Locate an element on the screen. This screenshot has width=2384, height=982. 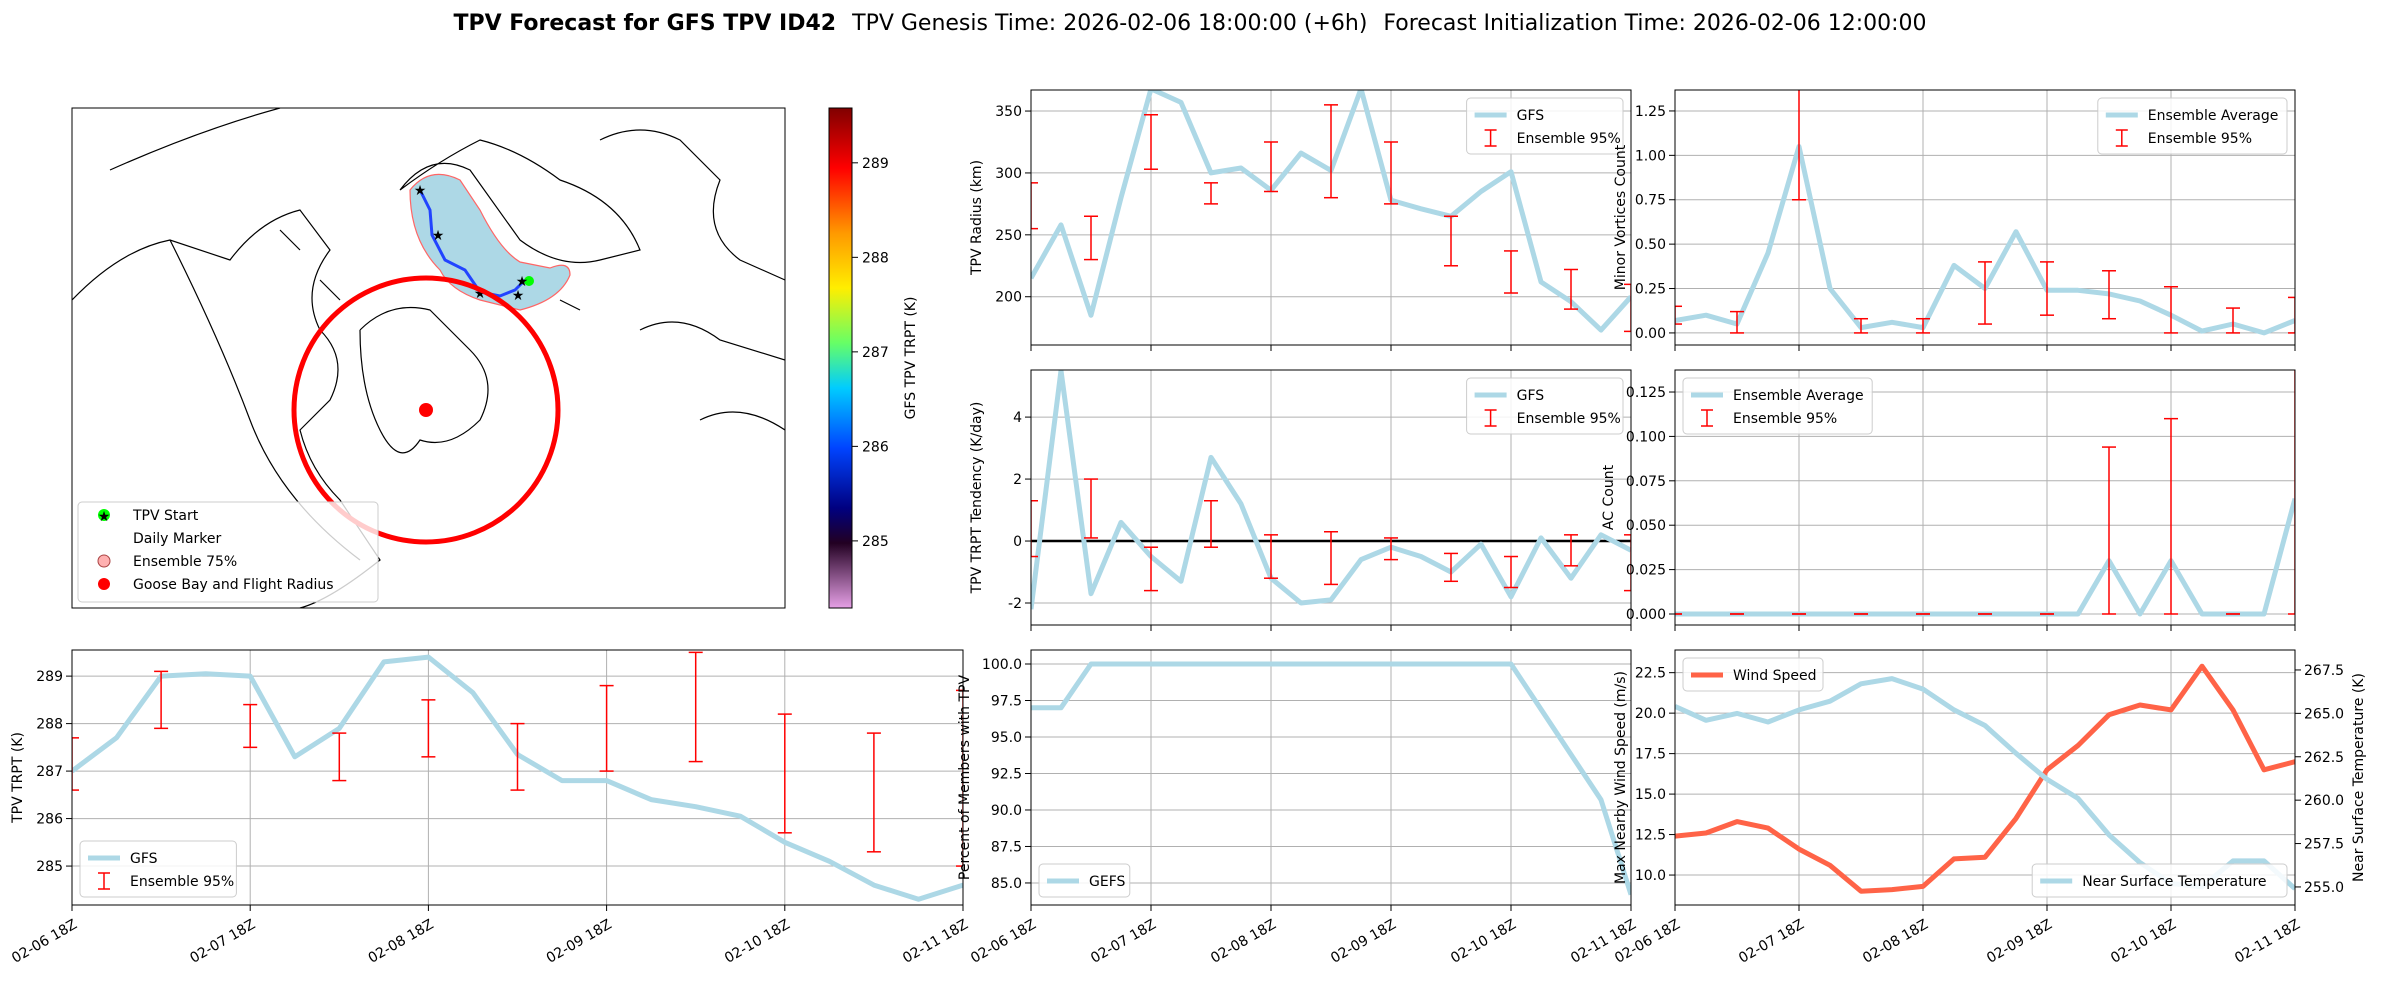
y-tick-label: -2 is located at coordinates (1015, 604).